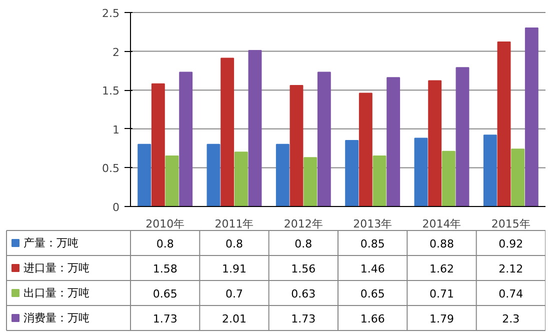 The width and height of the screenshot is (557, 336). What do you see at coordinates (116, 129) in the screenshot?
I see `y-tick-label: 1` at bounding box center [116, 129].